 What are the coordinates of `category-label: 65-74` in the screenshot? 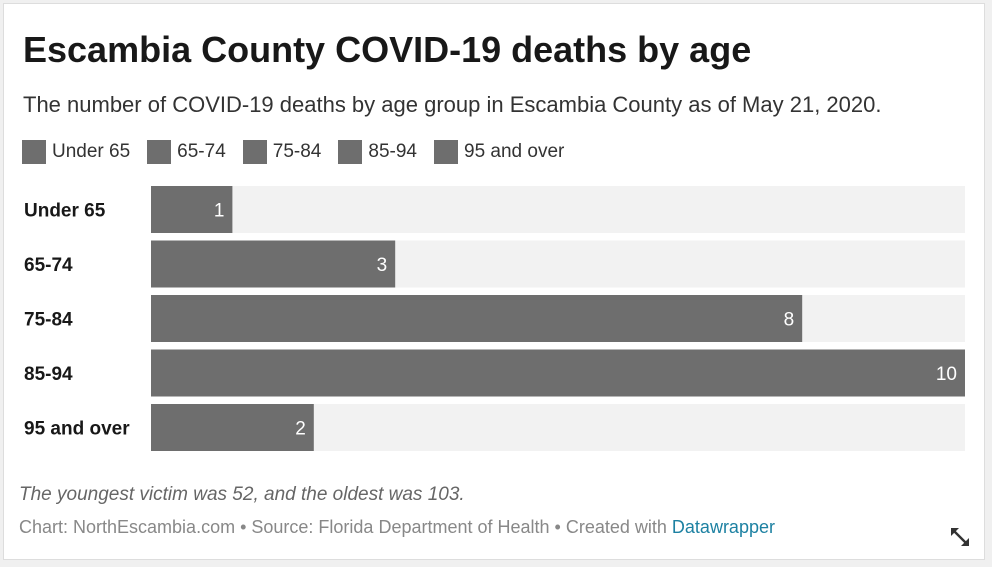 It's located at (48, 265).